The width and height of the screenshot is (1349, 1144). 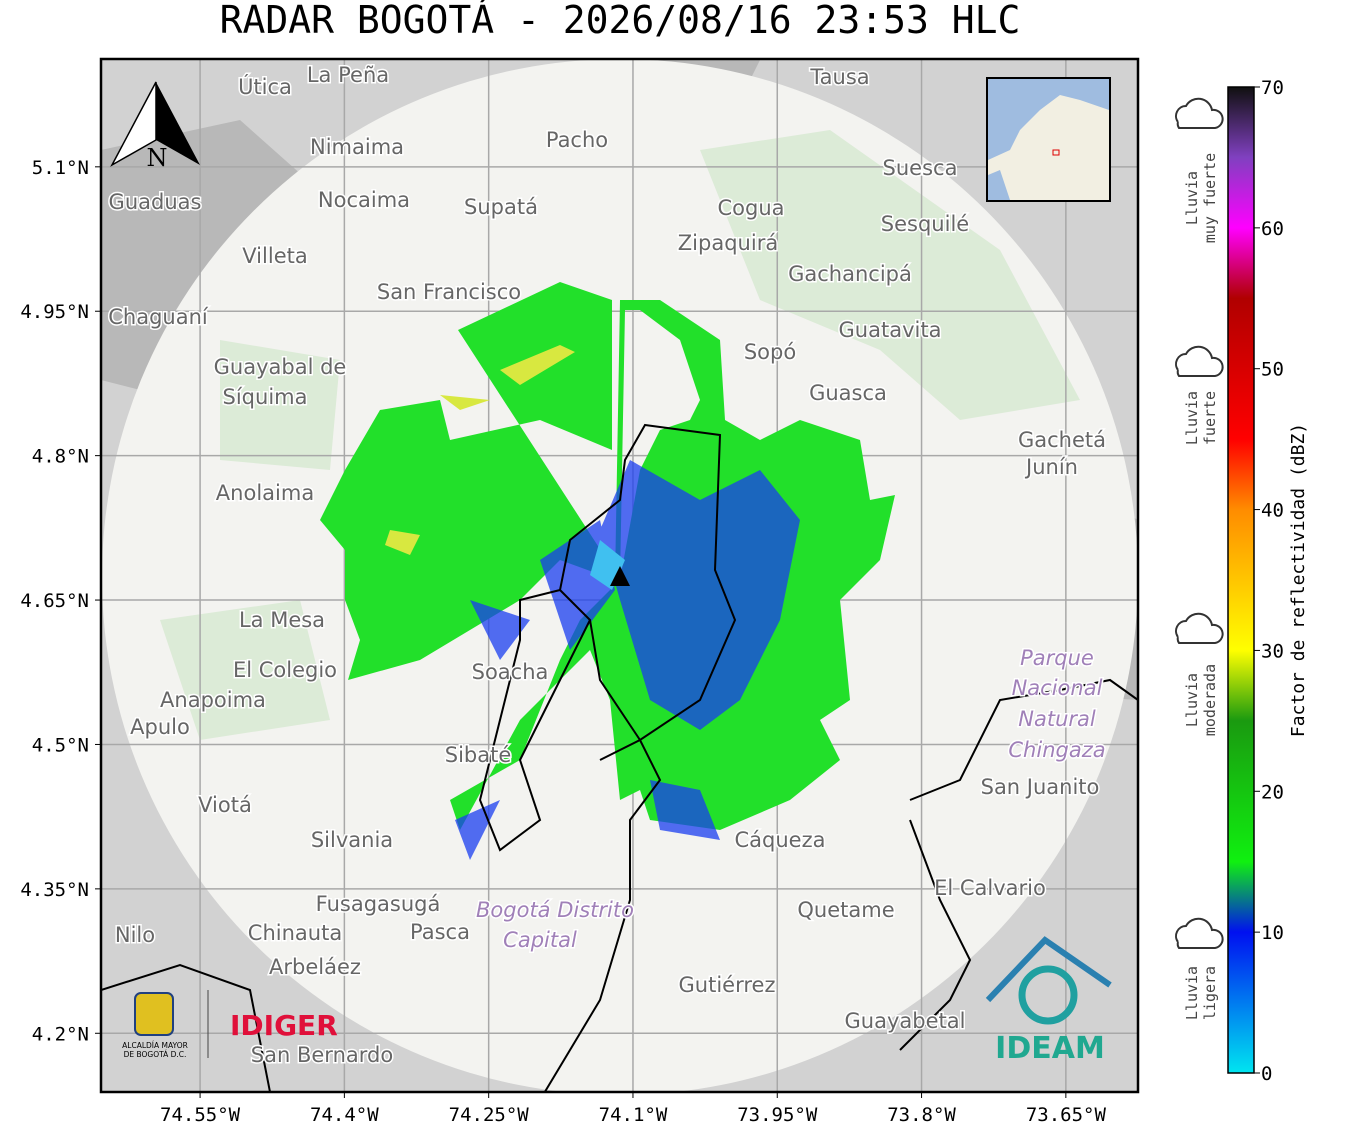 I want to click on place-label: Capital, so click(x=540, y=940).